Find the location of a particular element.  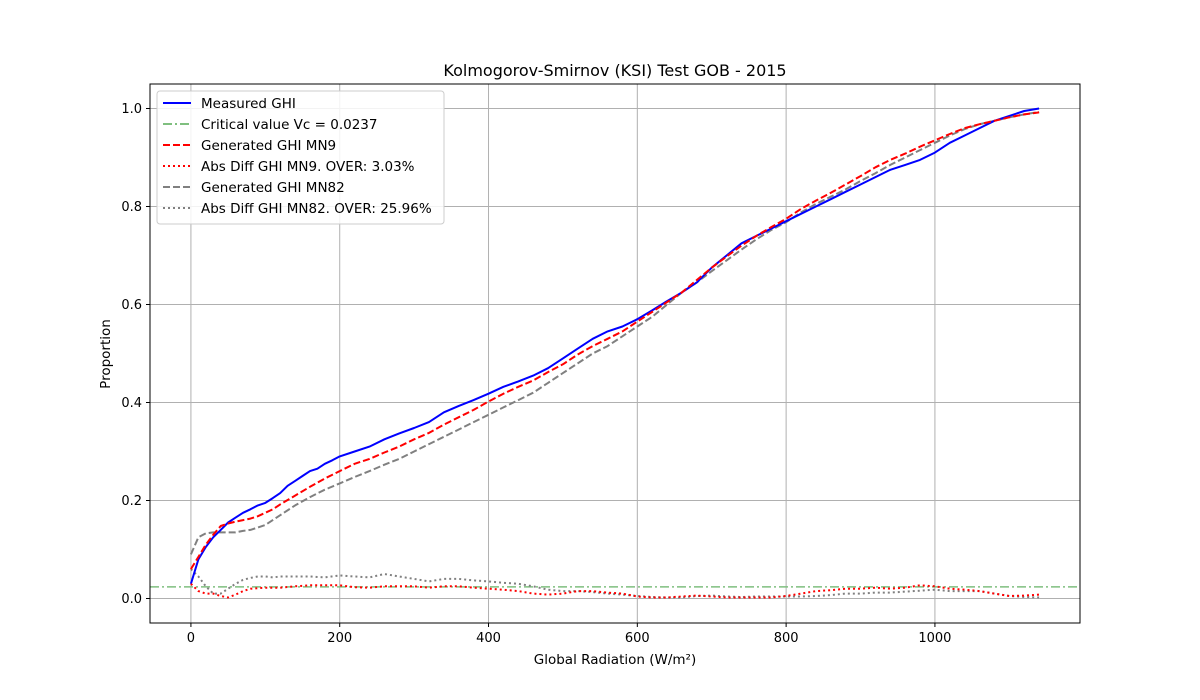

chart-title: Kolmogorov-Smirnov (KSI) Test GOB - 2015 is located at coordinates (614, 70).